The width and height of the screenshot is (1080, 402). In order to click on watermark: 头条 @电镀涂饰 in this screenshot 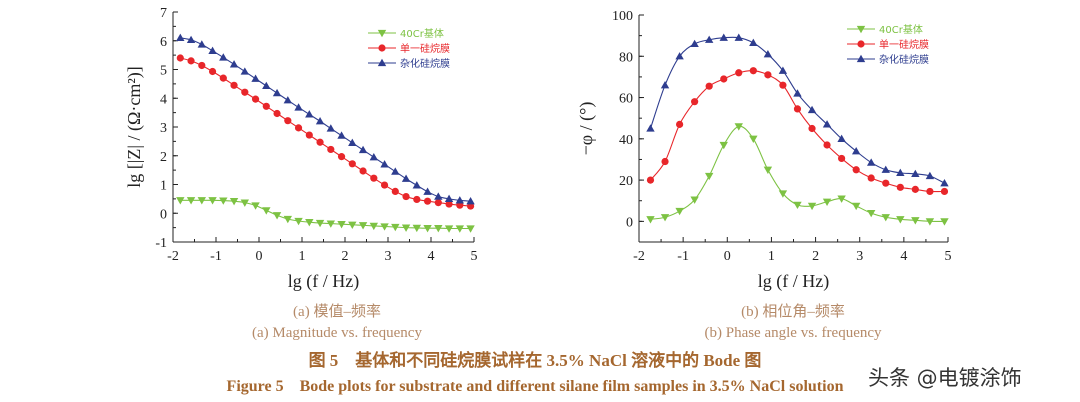, I will do `click(945, 378)`.